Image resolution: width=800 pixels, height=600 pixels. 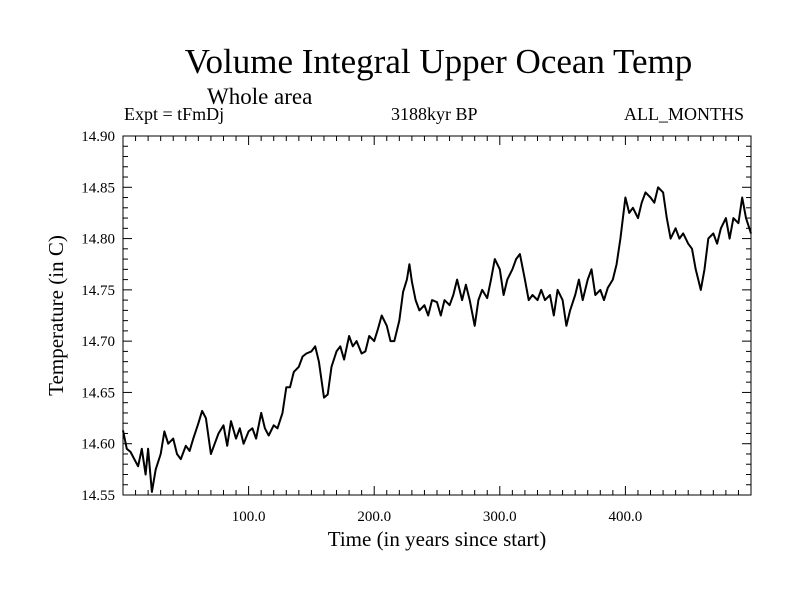 I want to click on x-tick-label: 100.0, so click(x=249, y=517).